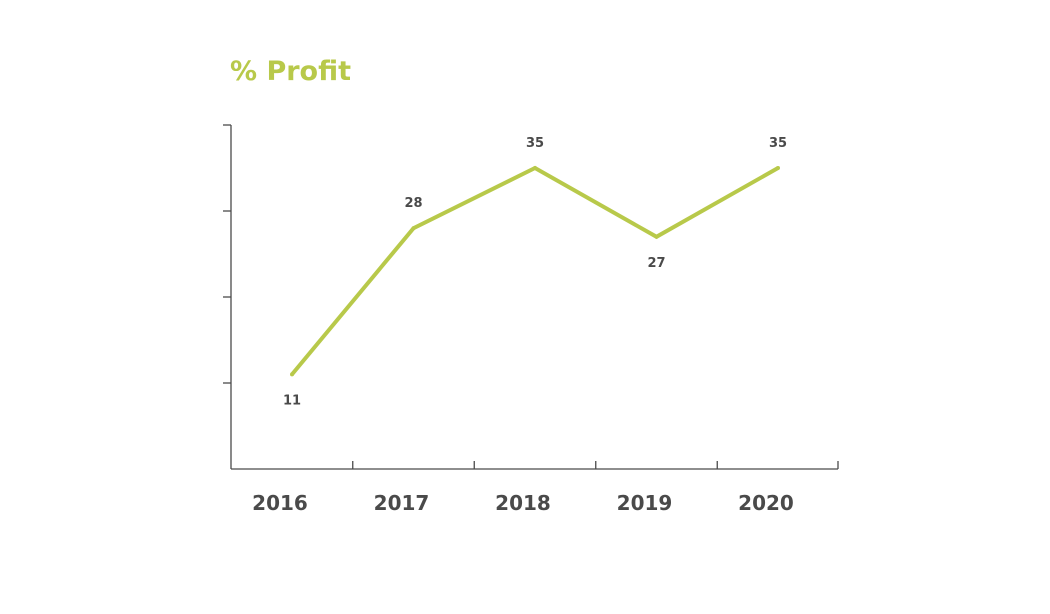  I want to click on data-label-2019: 27, so click(656, 263).